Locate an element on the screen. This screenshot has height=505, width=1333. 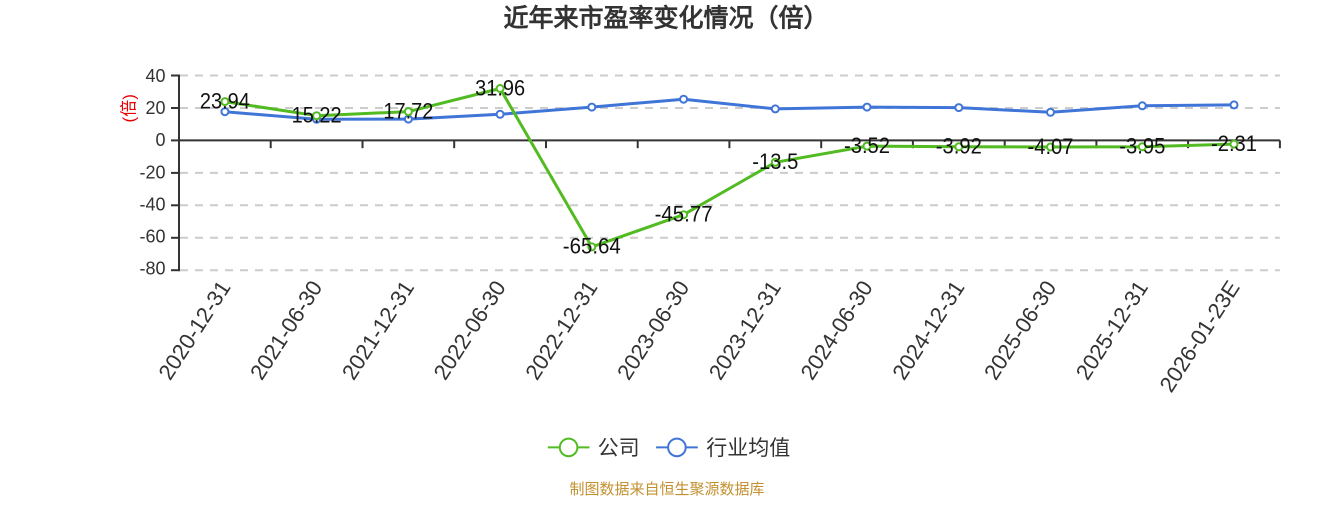
svg-text: 15.22 is located at coordinates (317, 115).